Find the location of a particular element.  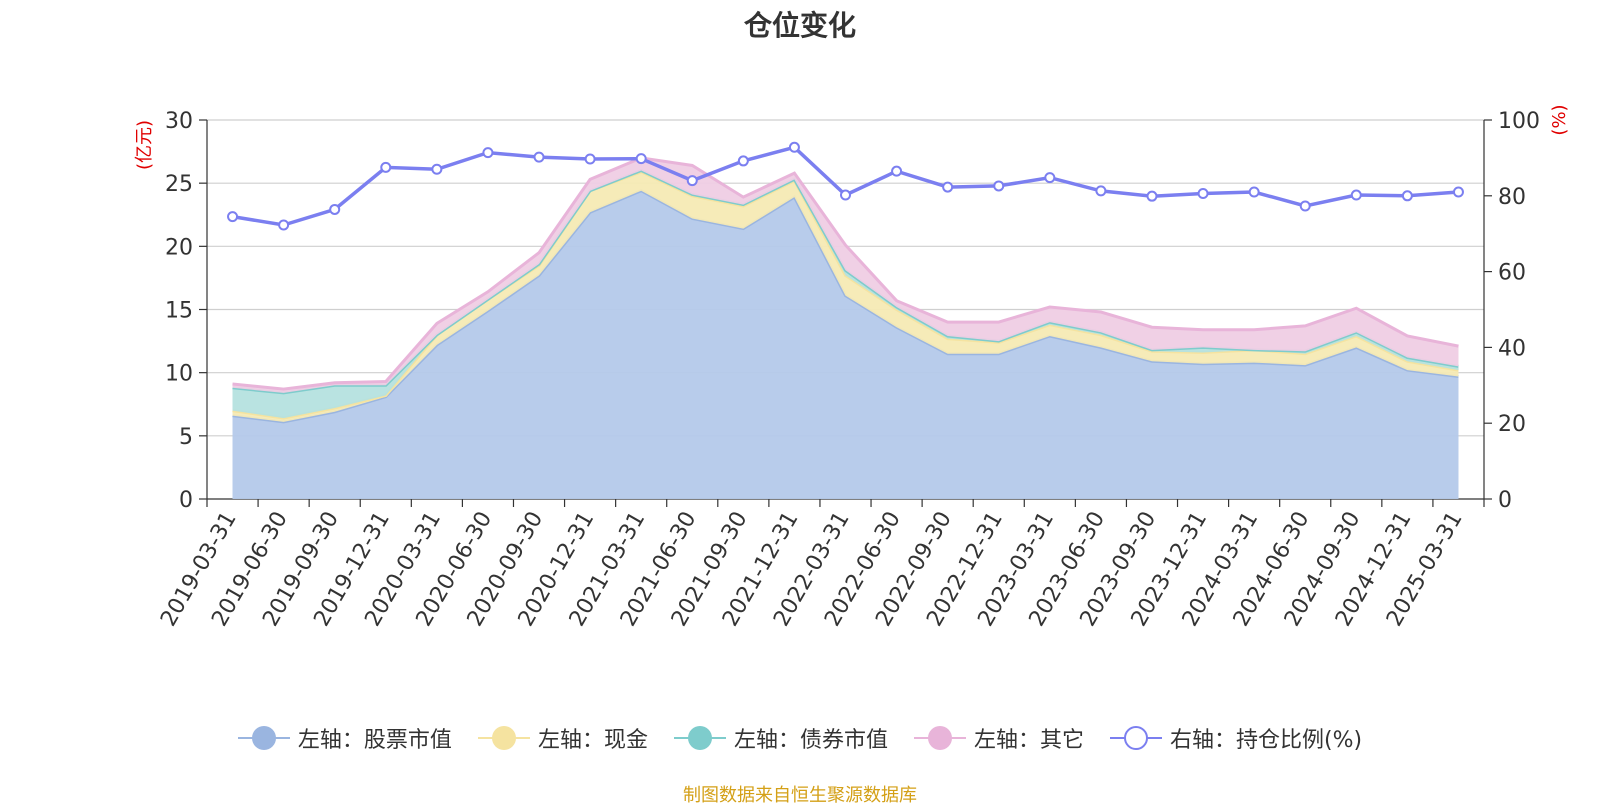

left-axis-unit-label: (亿元) is located at coordinates (144, 145).